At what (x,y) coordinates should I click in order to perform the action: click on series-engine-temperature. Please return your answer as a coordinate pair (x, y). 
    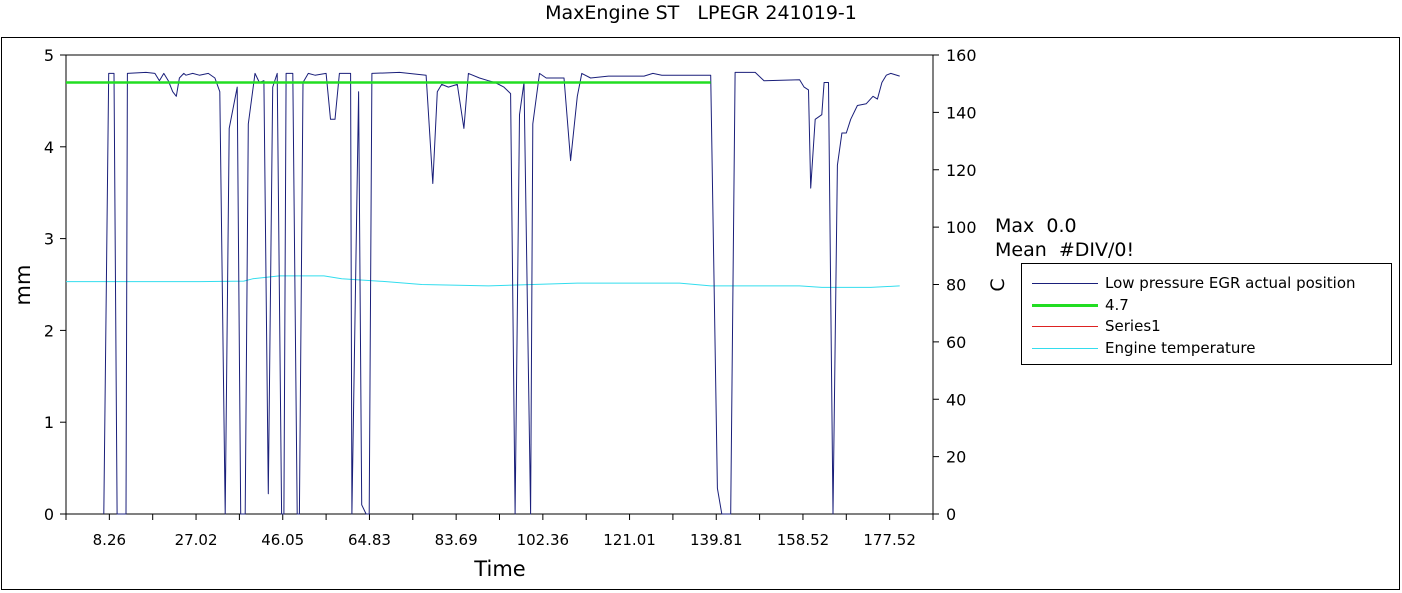
    Looking at the image, I should click on (483, 281).